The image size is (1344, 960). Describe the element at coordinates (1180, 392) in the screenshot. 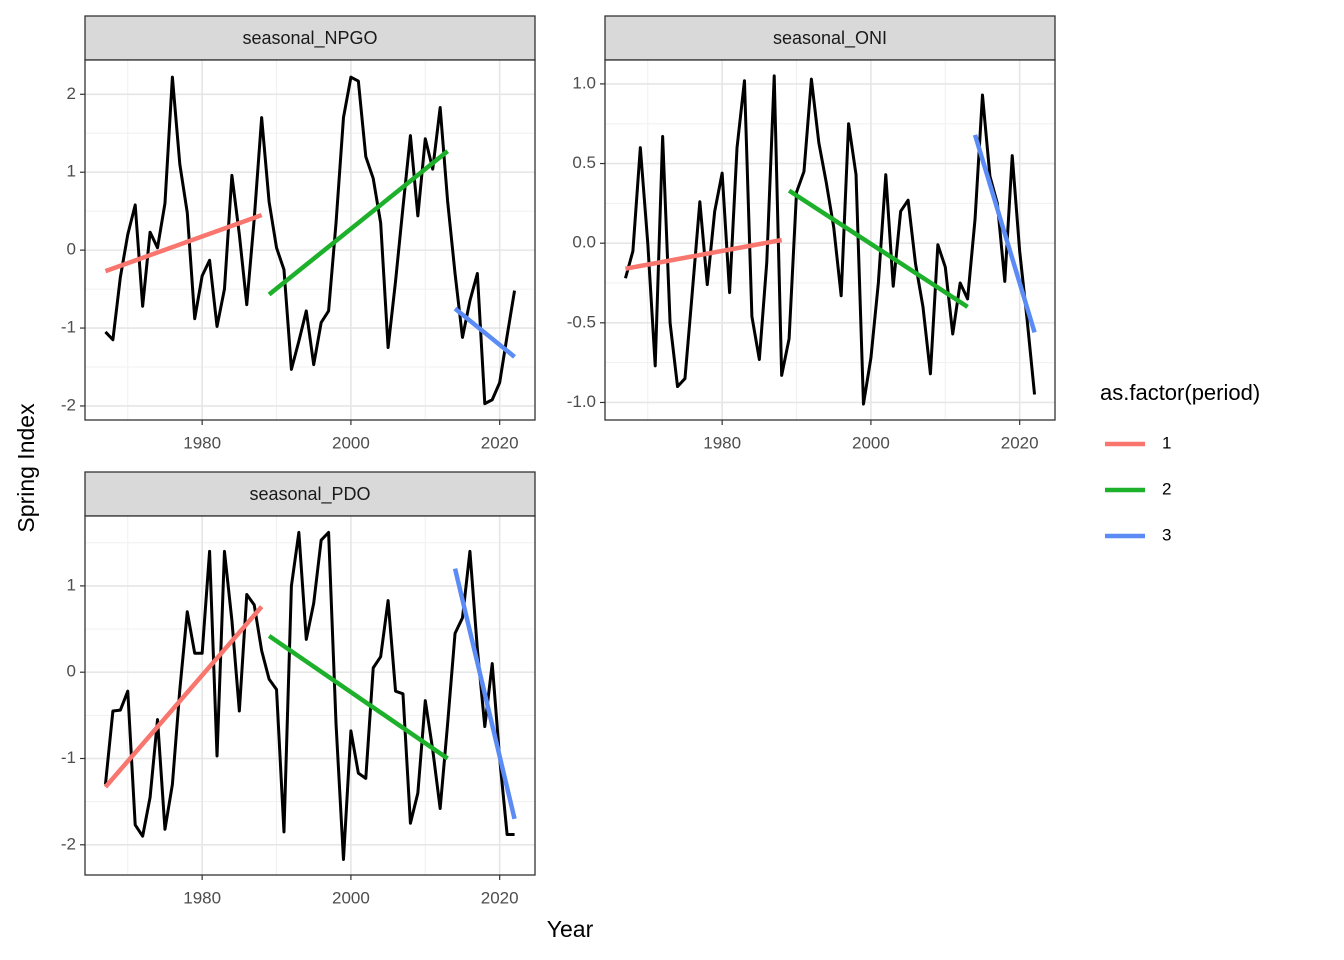

I see `legend-title: as.factor(period)` at that location.